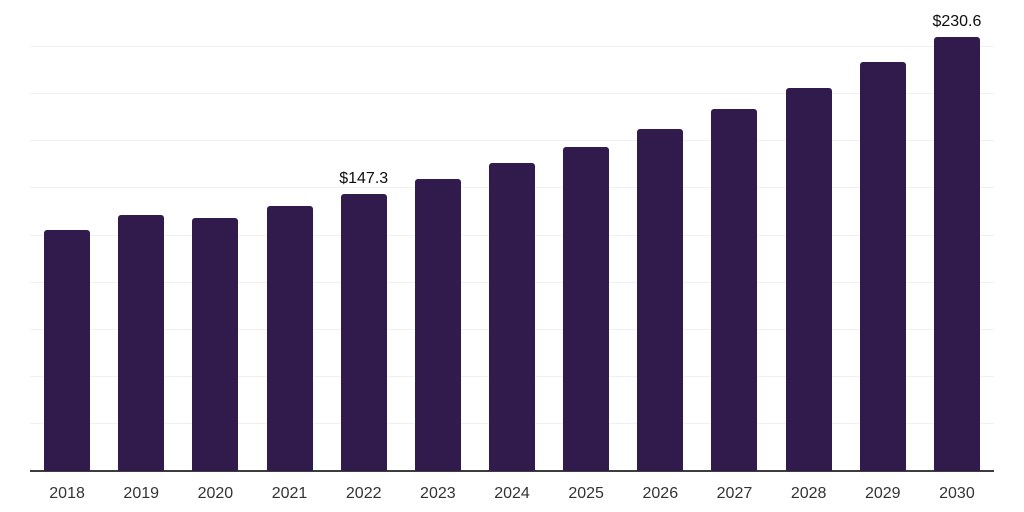 This screenshot has height=512, width=1024. What do you see at coordinates (141, 493) in the screenshot?
I see `x-tick-2019: 2019` at bounding box center [141, 493].